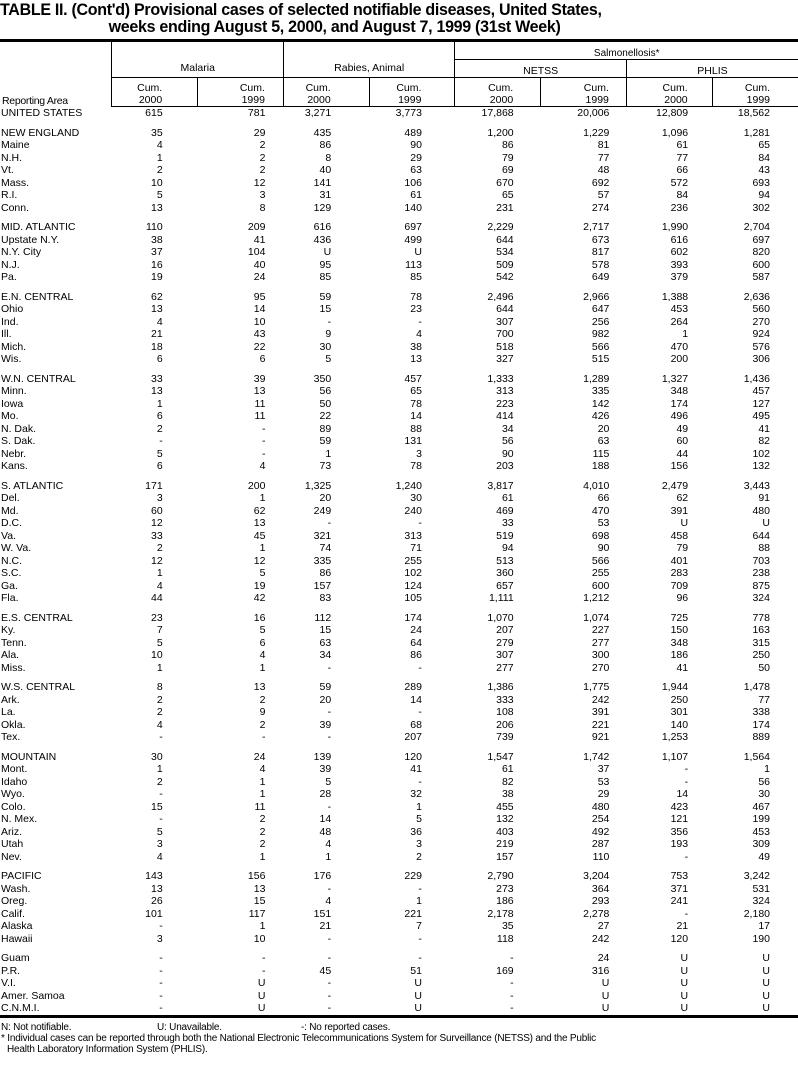 Image resolution: width=798 pixels, height=1073 pixels. Describe the element at coordinates (399, 700) in the screenshot. I see `table-row: Ark. 2 2 20 14 333 242 250 77` at that location.